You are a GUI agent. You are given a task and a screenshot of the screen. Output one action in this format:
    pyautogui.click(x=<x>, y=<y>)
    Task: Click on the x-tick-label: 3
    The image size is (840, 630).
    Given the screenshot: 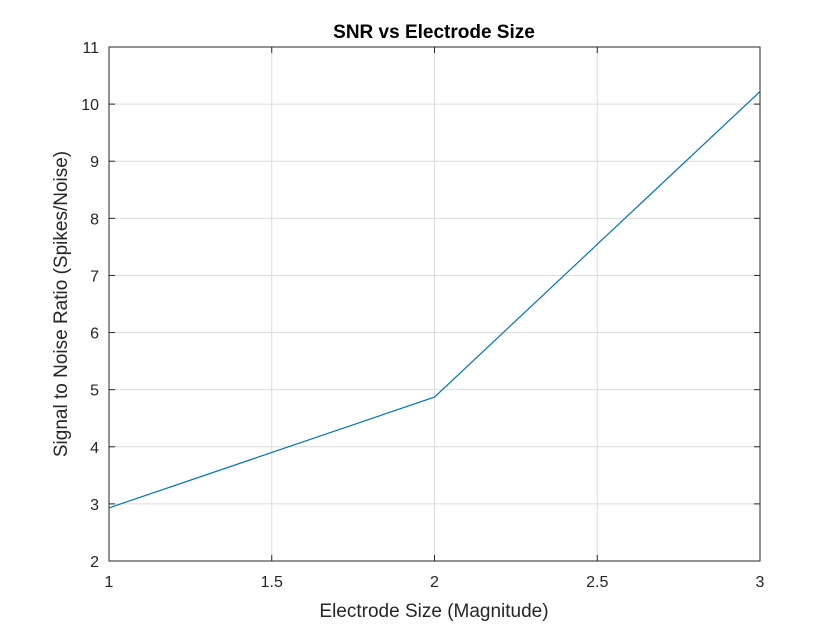 What is the action you would take?
    pyautogui.click(x=760, y=582)
    